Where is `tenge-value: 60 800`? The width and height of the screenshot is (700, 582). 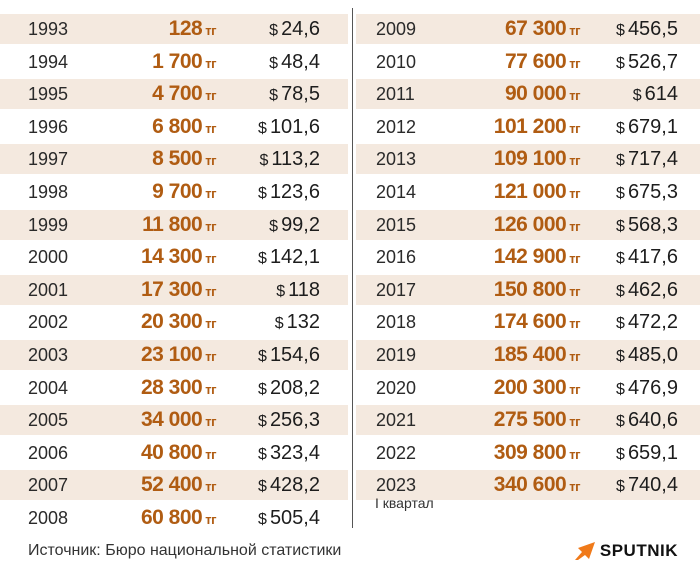 tenge-value: 60 800 is located at coordinates (171, 517).